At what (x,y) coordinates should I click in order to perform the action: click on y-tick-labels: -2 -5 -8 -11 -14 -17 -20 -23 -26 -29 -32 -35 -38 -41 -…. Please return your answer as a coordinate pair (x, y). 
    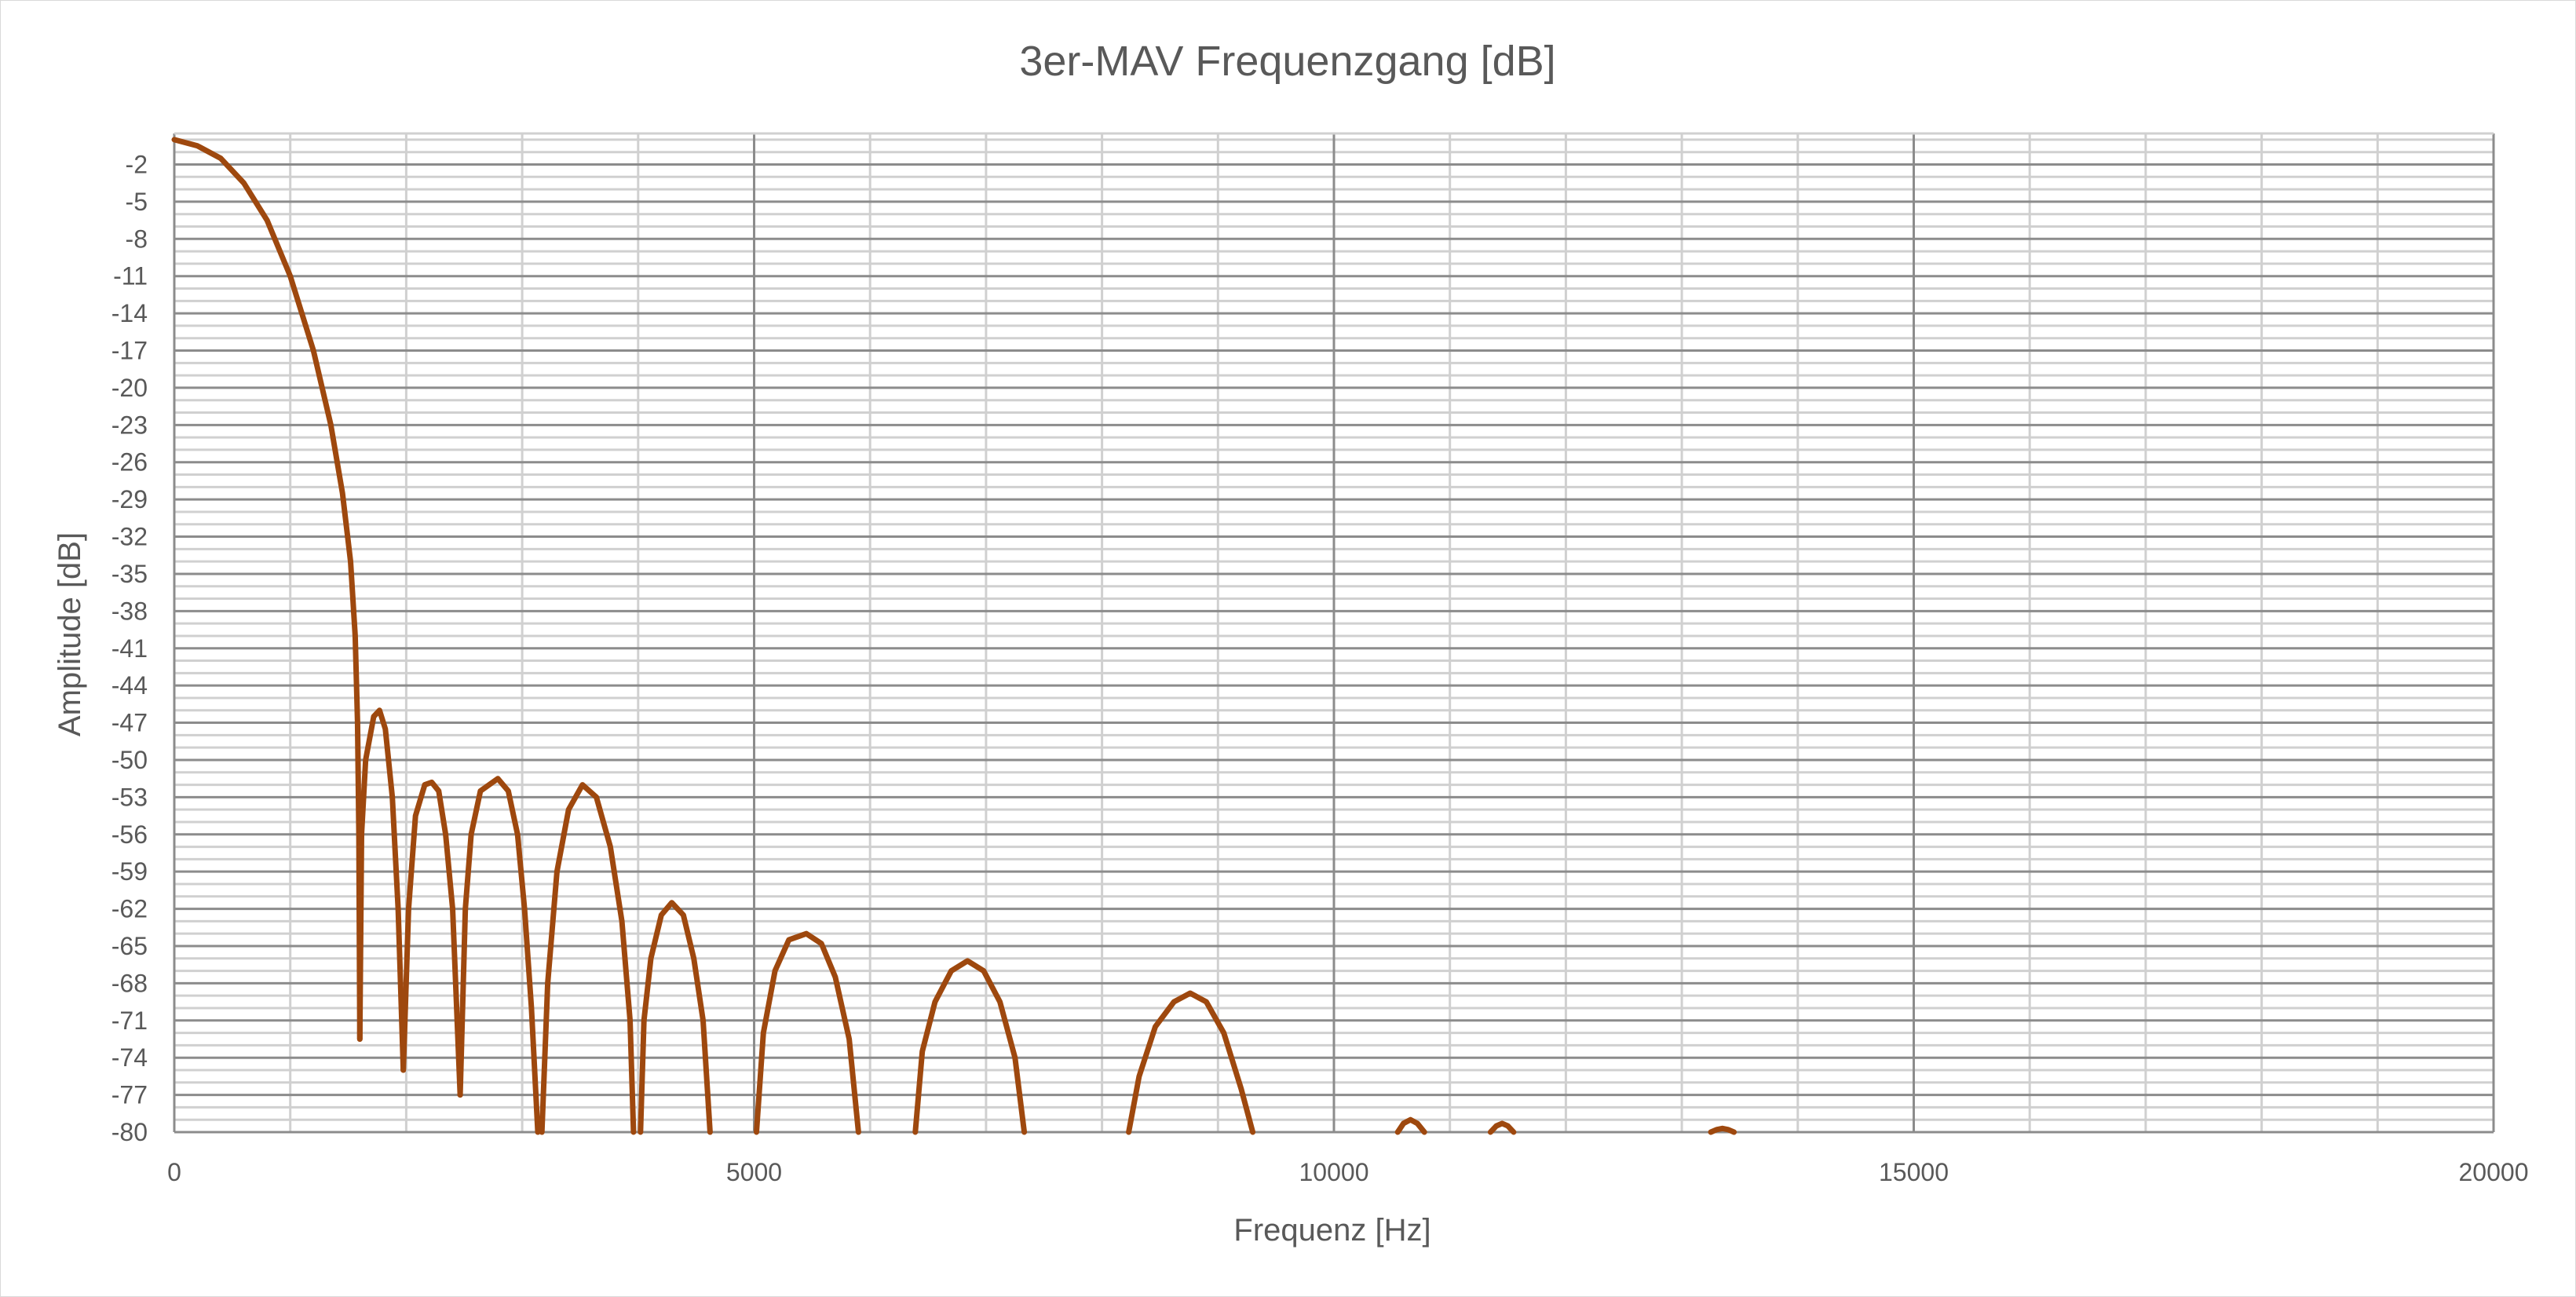
    Looking at the image, I should click on (129, 649).